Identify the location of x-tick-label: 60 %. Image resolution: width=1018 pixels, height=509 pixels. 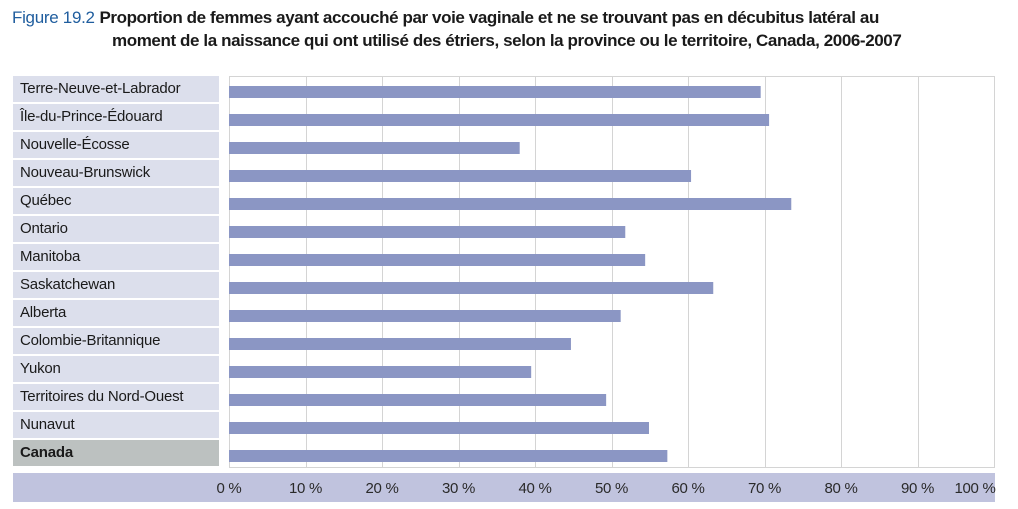
(688, 488).